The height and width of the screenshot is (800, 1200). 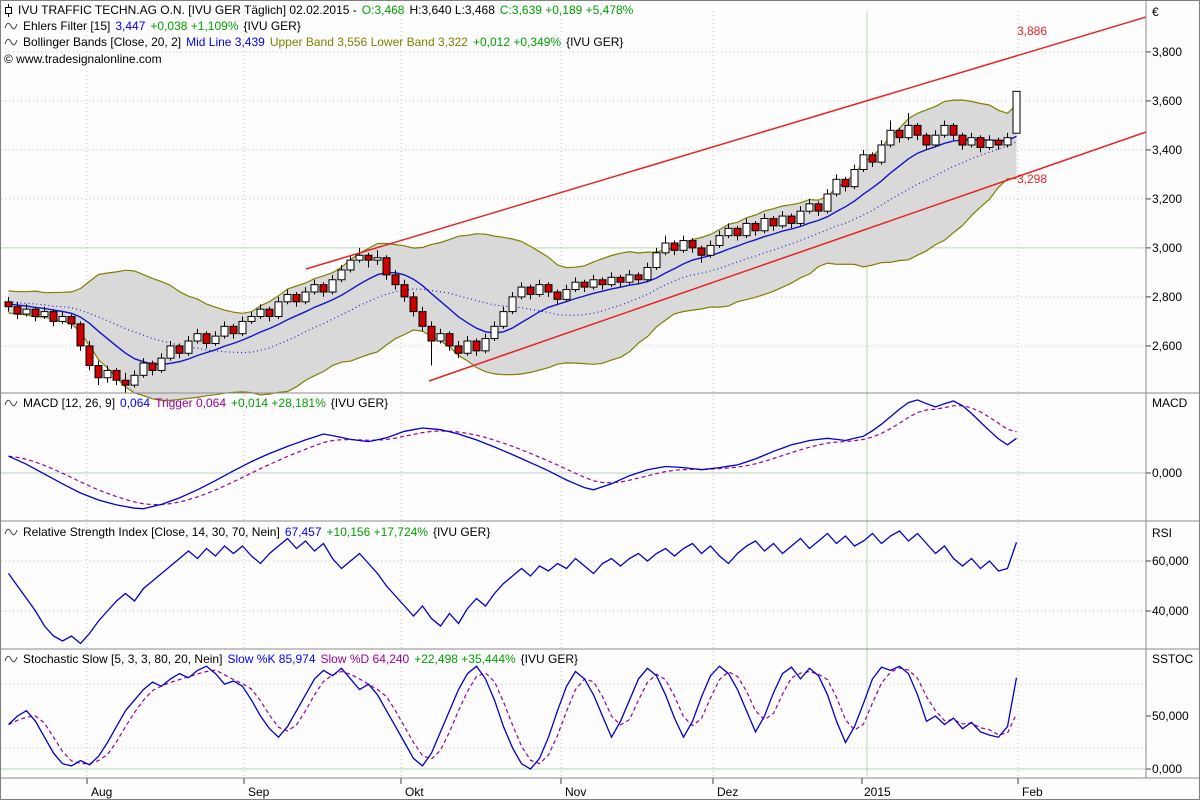 What do you see at coordinates (1032, 179) in the screenshot?
I see `lower-trendline-label: 3,298` at bounding box center [1032, 179].